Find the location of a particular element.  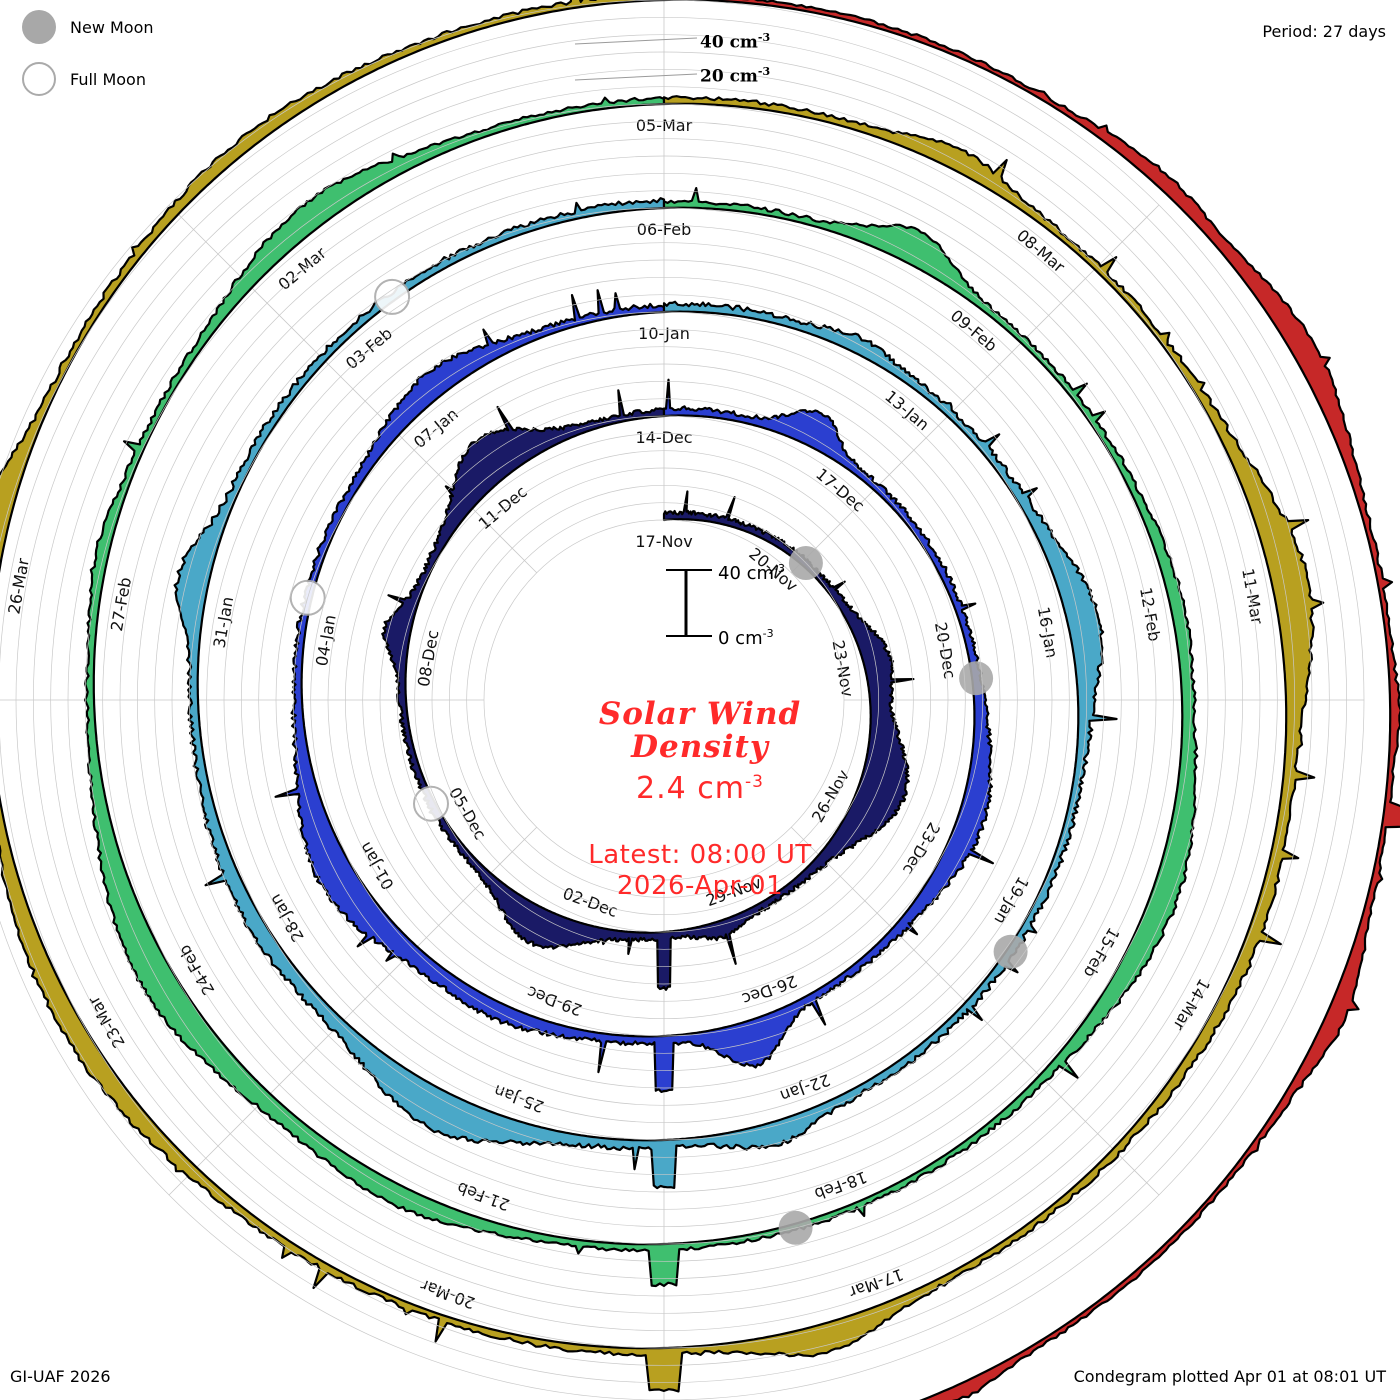

svg-text: 25-Jan is located at coordinates (518, 1099).